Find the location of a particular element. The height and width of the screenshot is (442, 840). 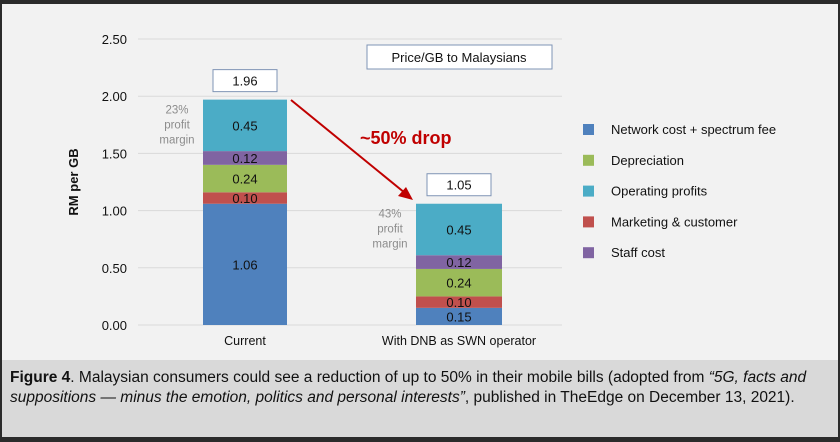

y-tick-label: 2.50 is located at coordinates (114, 39).